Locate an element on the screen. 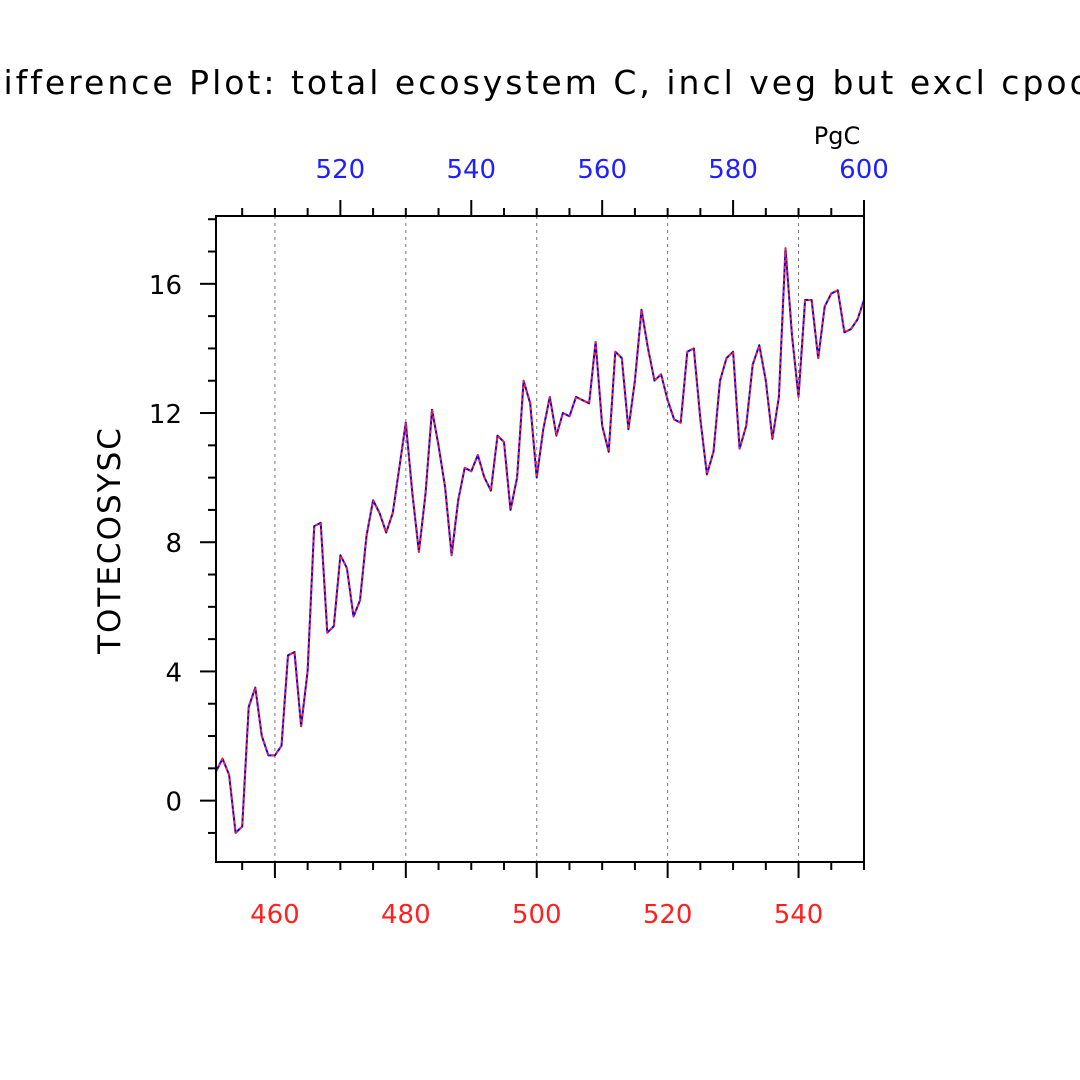  y-tick-label-8: 8 is located at coordinates (173, 544).